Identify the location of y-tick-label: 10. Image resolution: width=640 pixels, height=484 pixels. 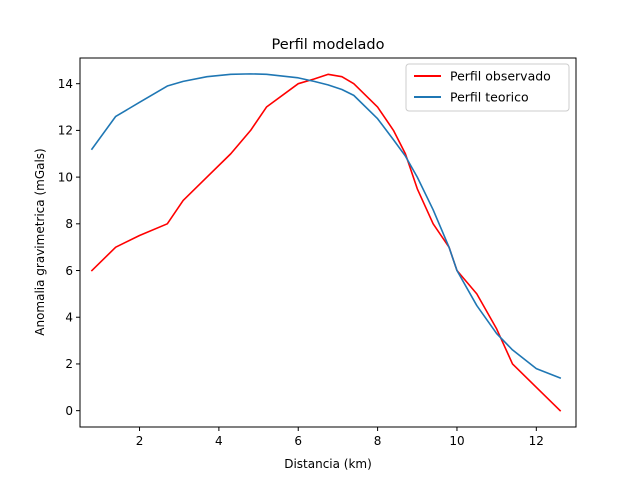
(65, 177).